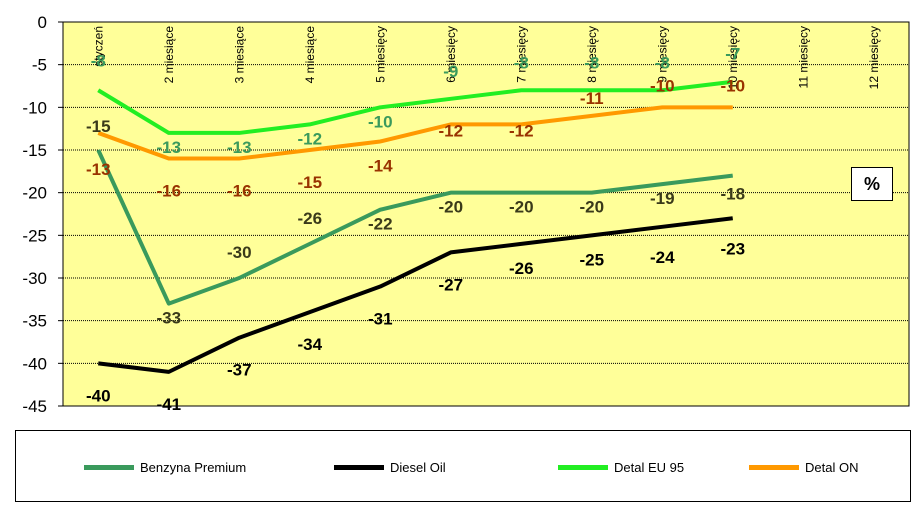 Image resolution: width=922 pixels, height=509 pixels. What do you see at coordinates (239, 370) in the screenshot?
I see `data-label: -37` at bounding box center [239, 370].